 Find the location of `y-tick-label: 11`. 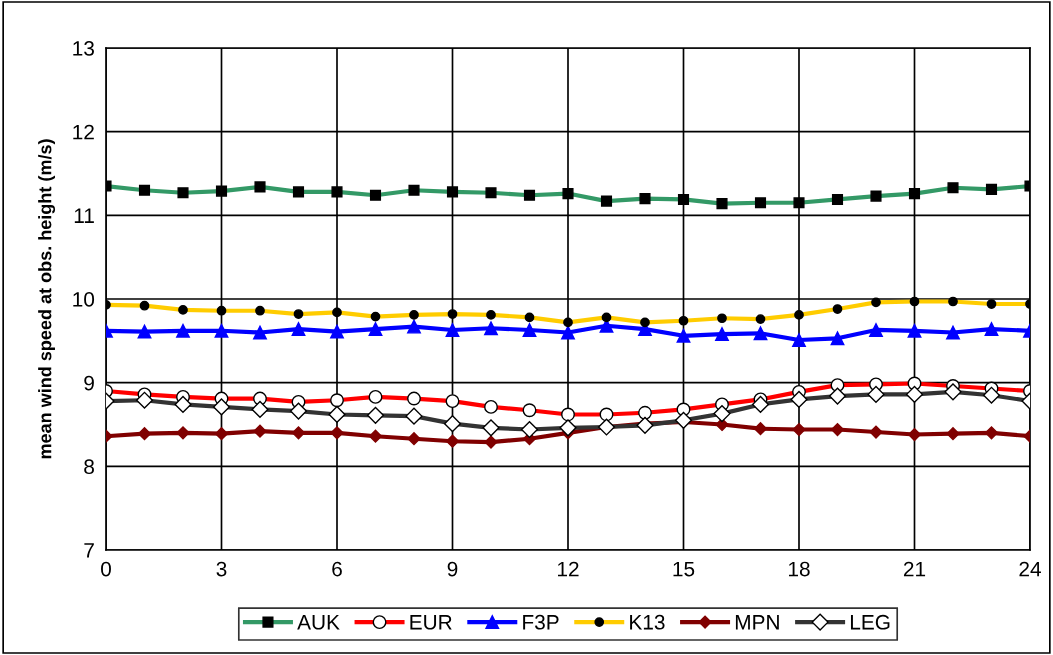

y-tick-label: 11 is located at coordinates (84, 215).